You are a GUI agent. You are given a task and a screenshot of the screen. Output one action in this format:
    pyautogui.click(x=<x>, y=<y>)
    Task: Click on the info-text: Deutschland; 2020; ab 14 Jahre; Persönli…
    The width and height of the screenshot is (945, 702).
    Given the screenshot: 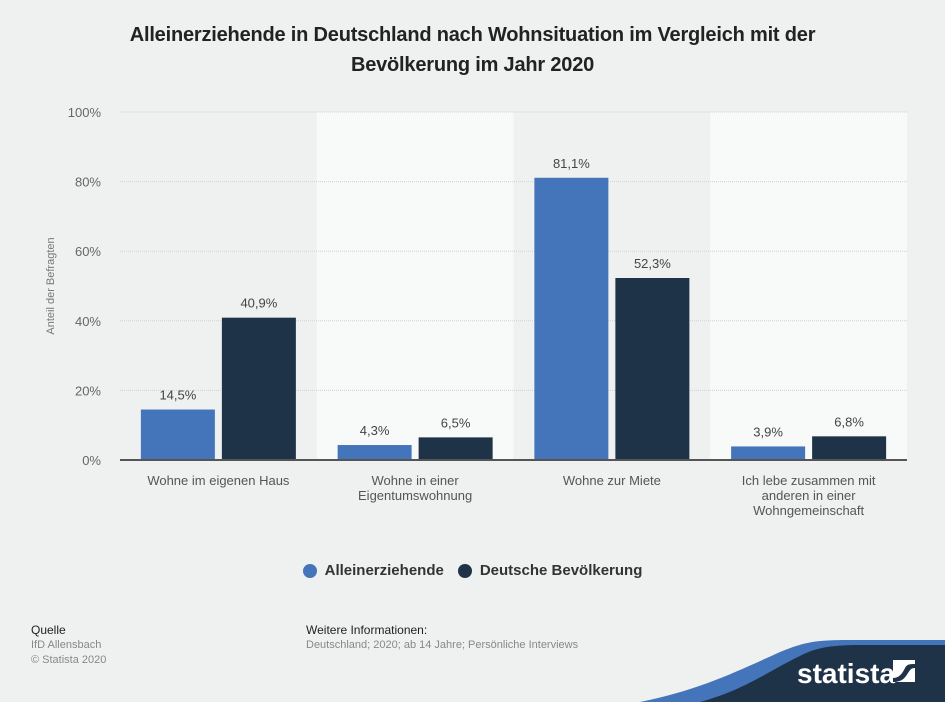 What is the action you would take?
    pyautogui.click(x=442, y=645)
    